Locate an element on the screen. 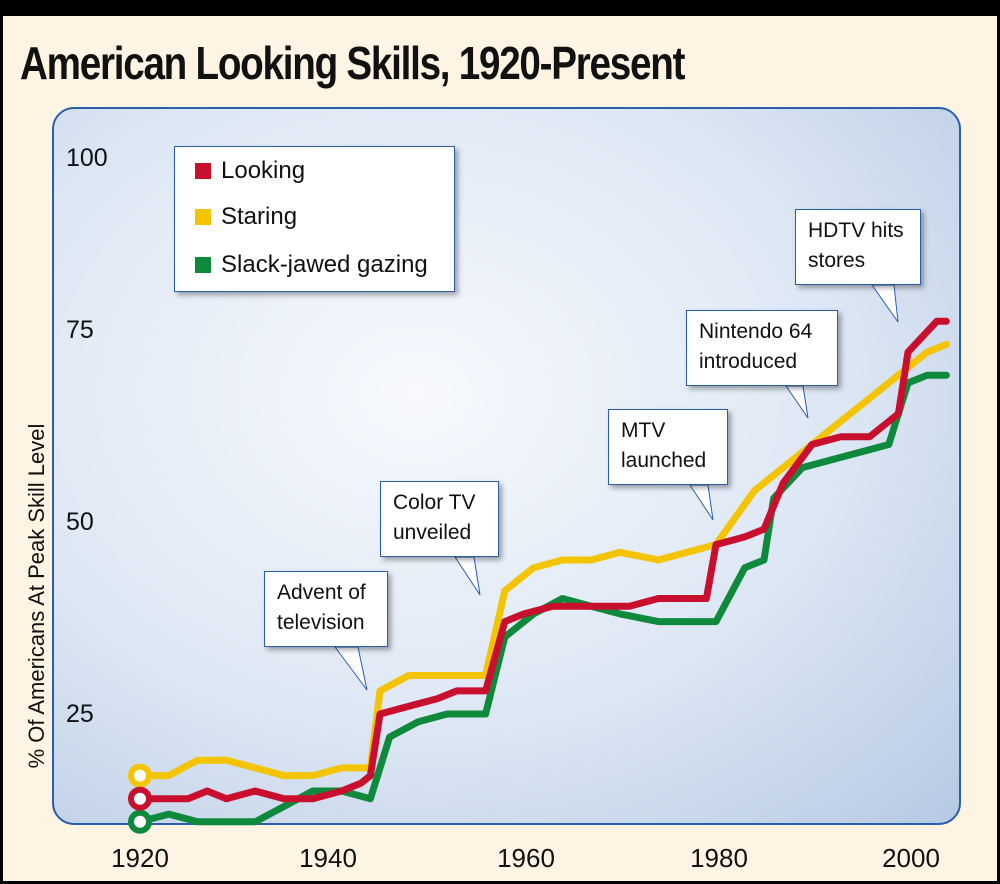 The width and height of the screenshot is (1000, 884). y-axis-label: % Of Americans At Peak Skill Level is located at coordinates (36, 596).